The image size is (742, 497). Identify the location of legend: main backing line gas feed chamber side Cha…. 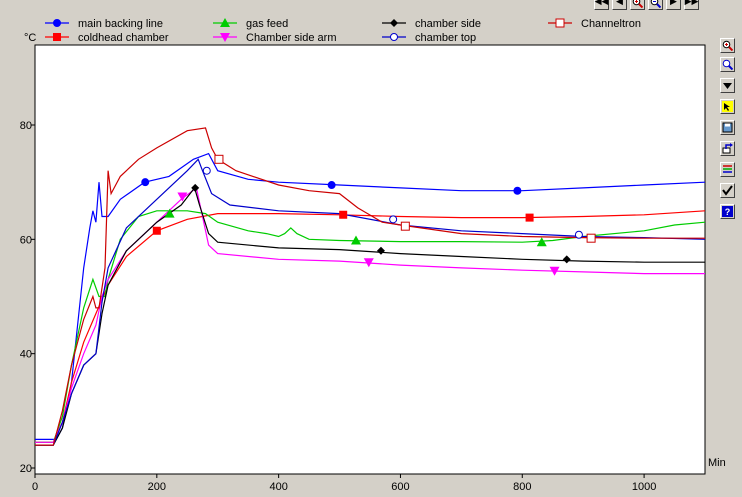
(343, 31).